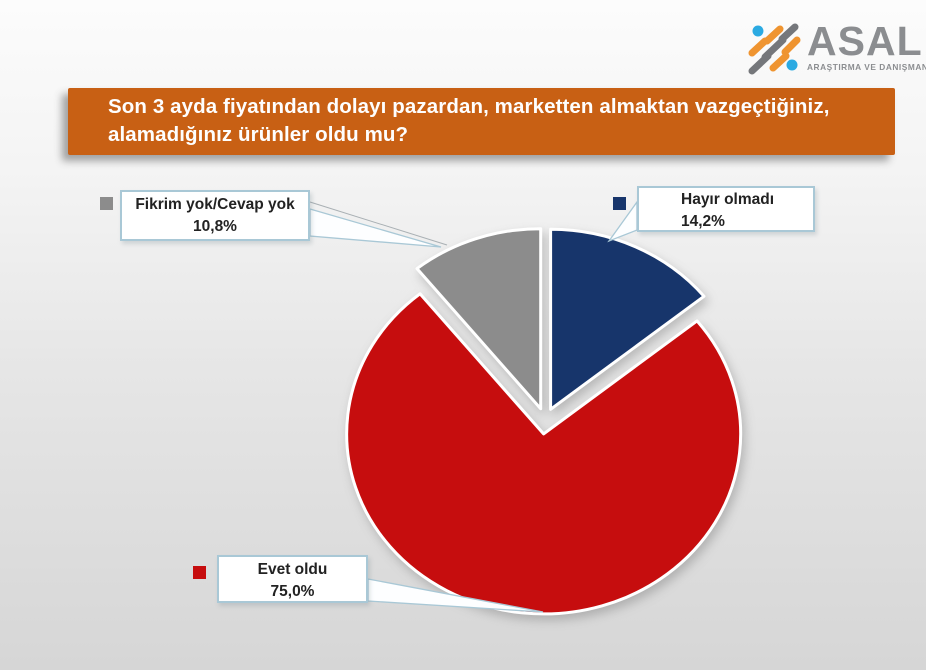 The image size is (926, 670). Describe the element at coordinates (215, 204) in the screenshot. I see `callout-label-fikrim: Fikrim yok/Cevap yok` at that location.